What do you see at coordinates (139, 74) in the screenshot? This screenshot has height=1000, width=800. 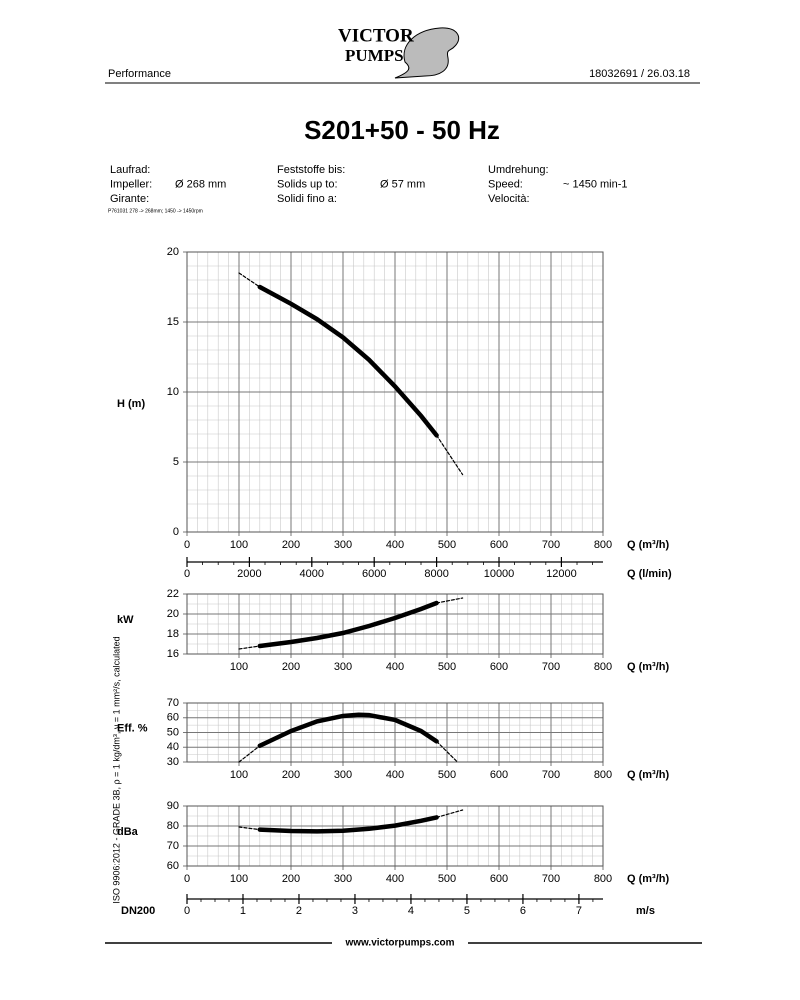 I see `header-left: Performance` at bounding box center [139, 74].